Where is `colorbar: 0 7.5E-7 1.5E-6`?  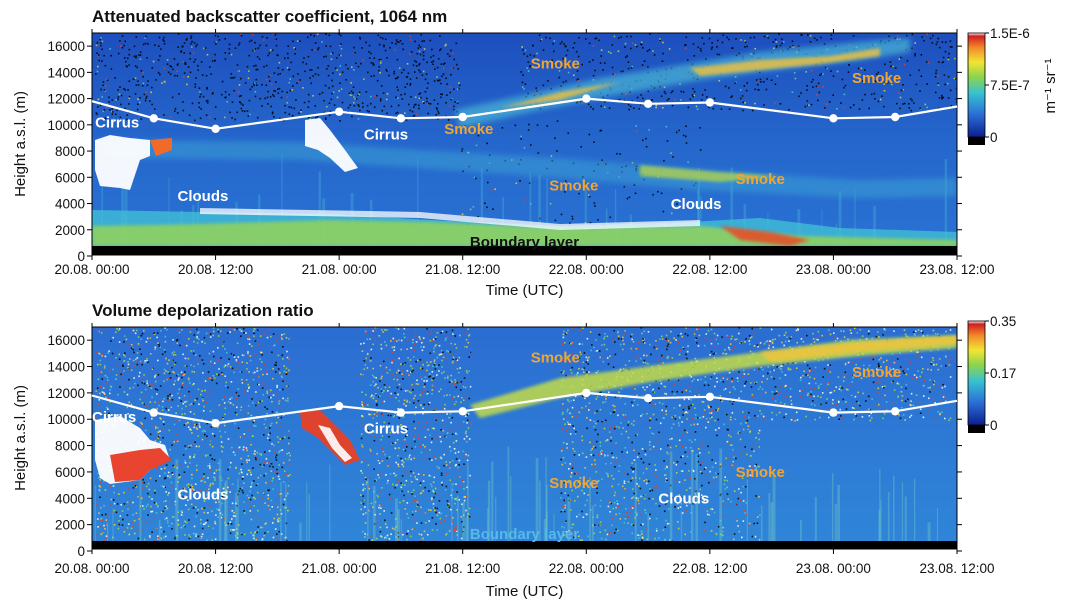
colorbar: 0 7.5E-7 1.5E-6 is located at coordinates (998, 85).